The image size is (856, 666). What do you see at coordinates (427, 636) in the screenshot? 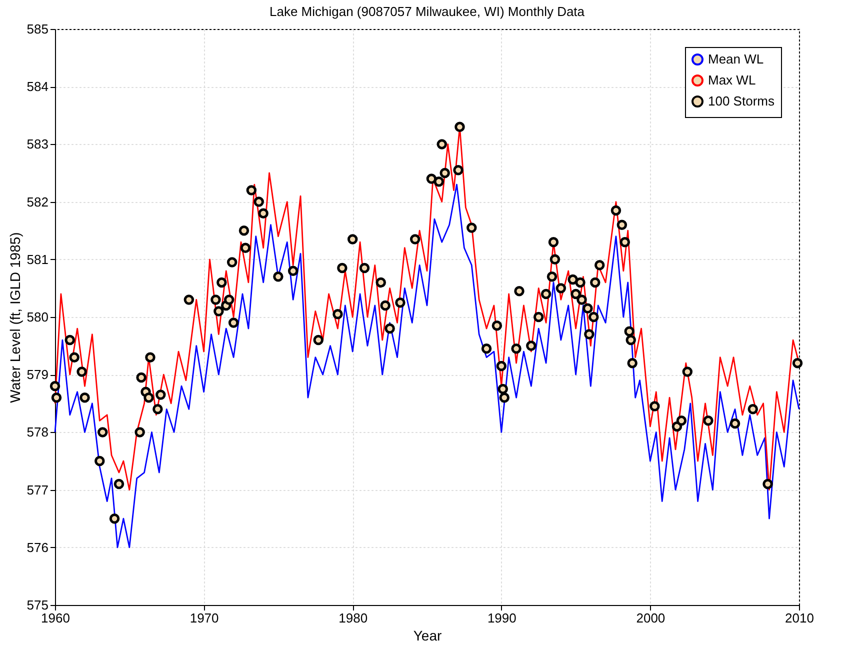
I see `x-axis-title: Year` at bounding box center [427, 636].